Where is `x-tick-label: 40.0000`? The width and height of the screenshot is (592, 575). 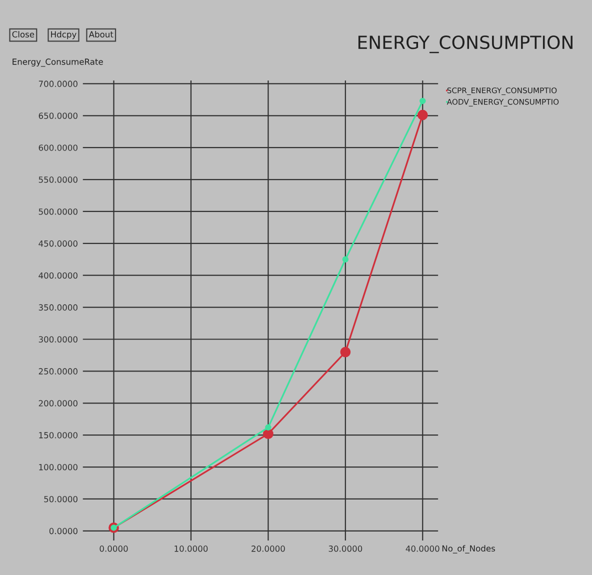 x-tick-label: 40.0000 is located at coordinates (423, 549).